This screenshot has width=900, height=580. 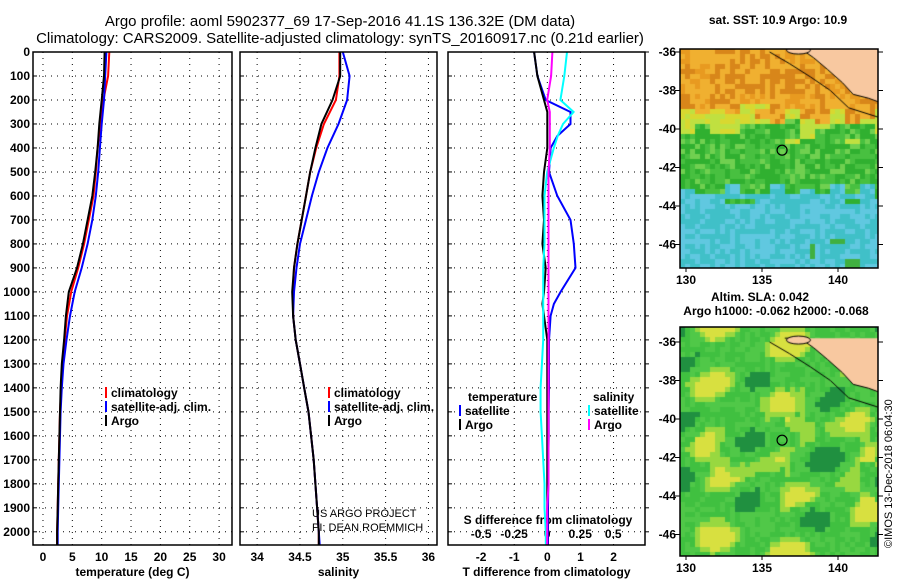 What do you see at coordinates (778, 20) in the screenshot?
I see `sst-map-title: sat. SST: 10.9 Argo: 10.9` at bounding box center [778, 20].